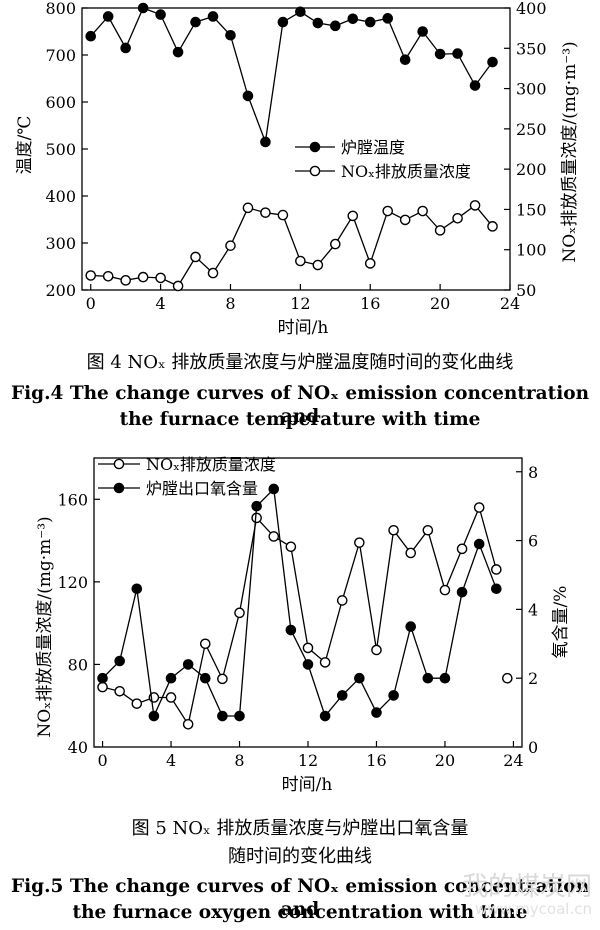 This screenshot has height=930, width=600. I want to click on watermark-url: www.mycoal.cn, so click(533, 909).